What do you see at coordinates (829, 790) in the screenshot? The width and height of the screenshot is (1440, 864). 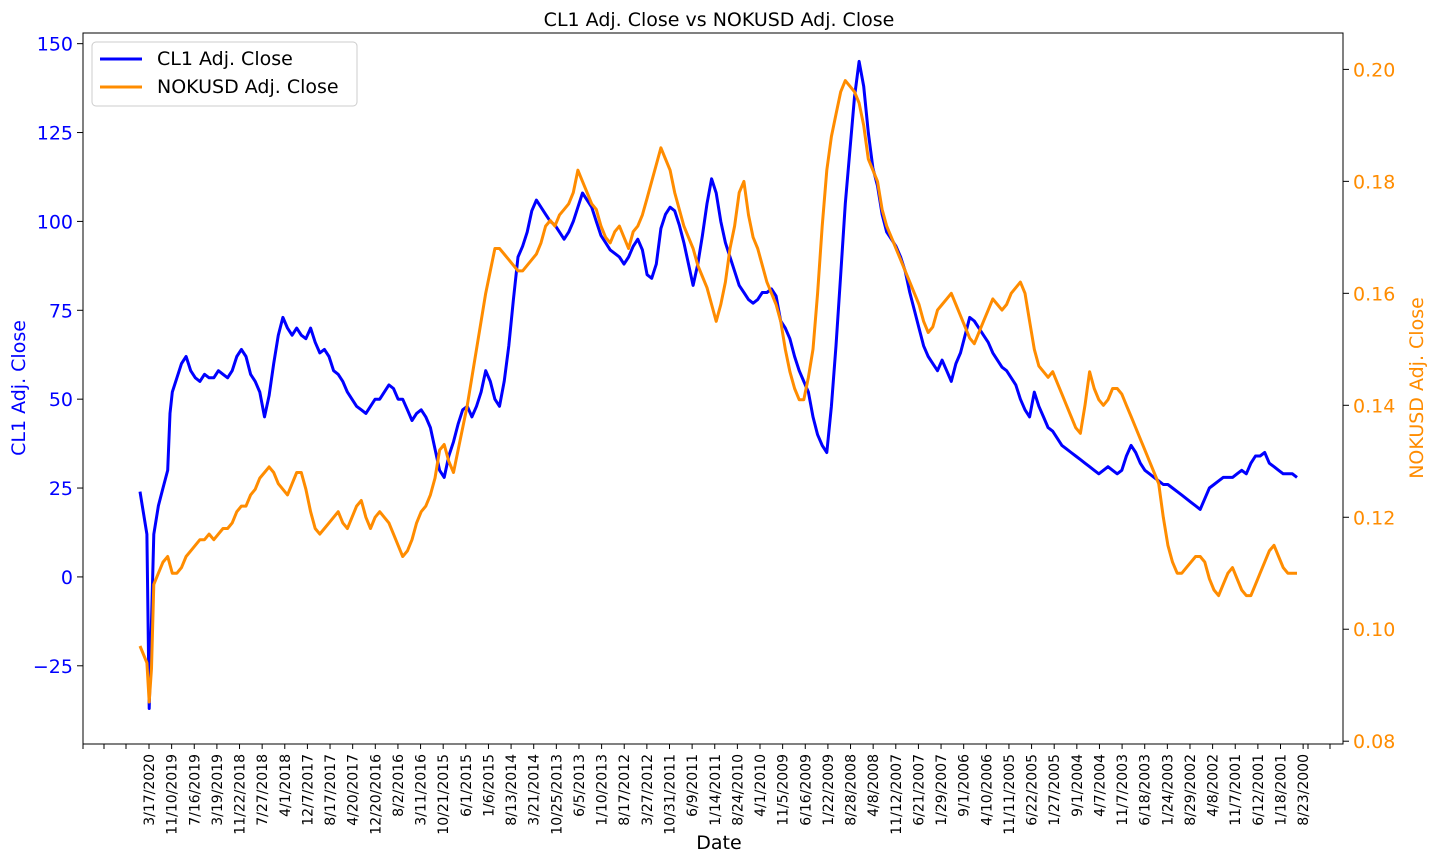 I see `x-tick-label: 1/22/2009` at bounding box center [829, 790].